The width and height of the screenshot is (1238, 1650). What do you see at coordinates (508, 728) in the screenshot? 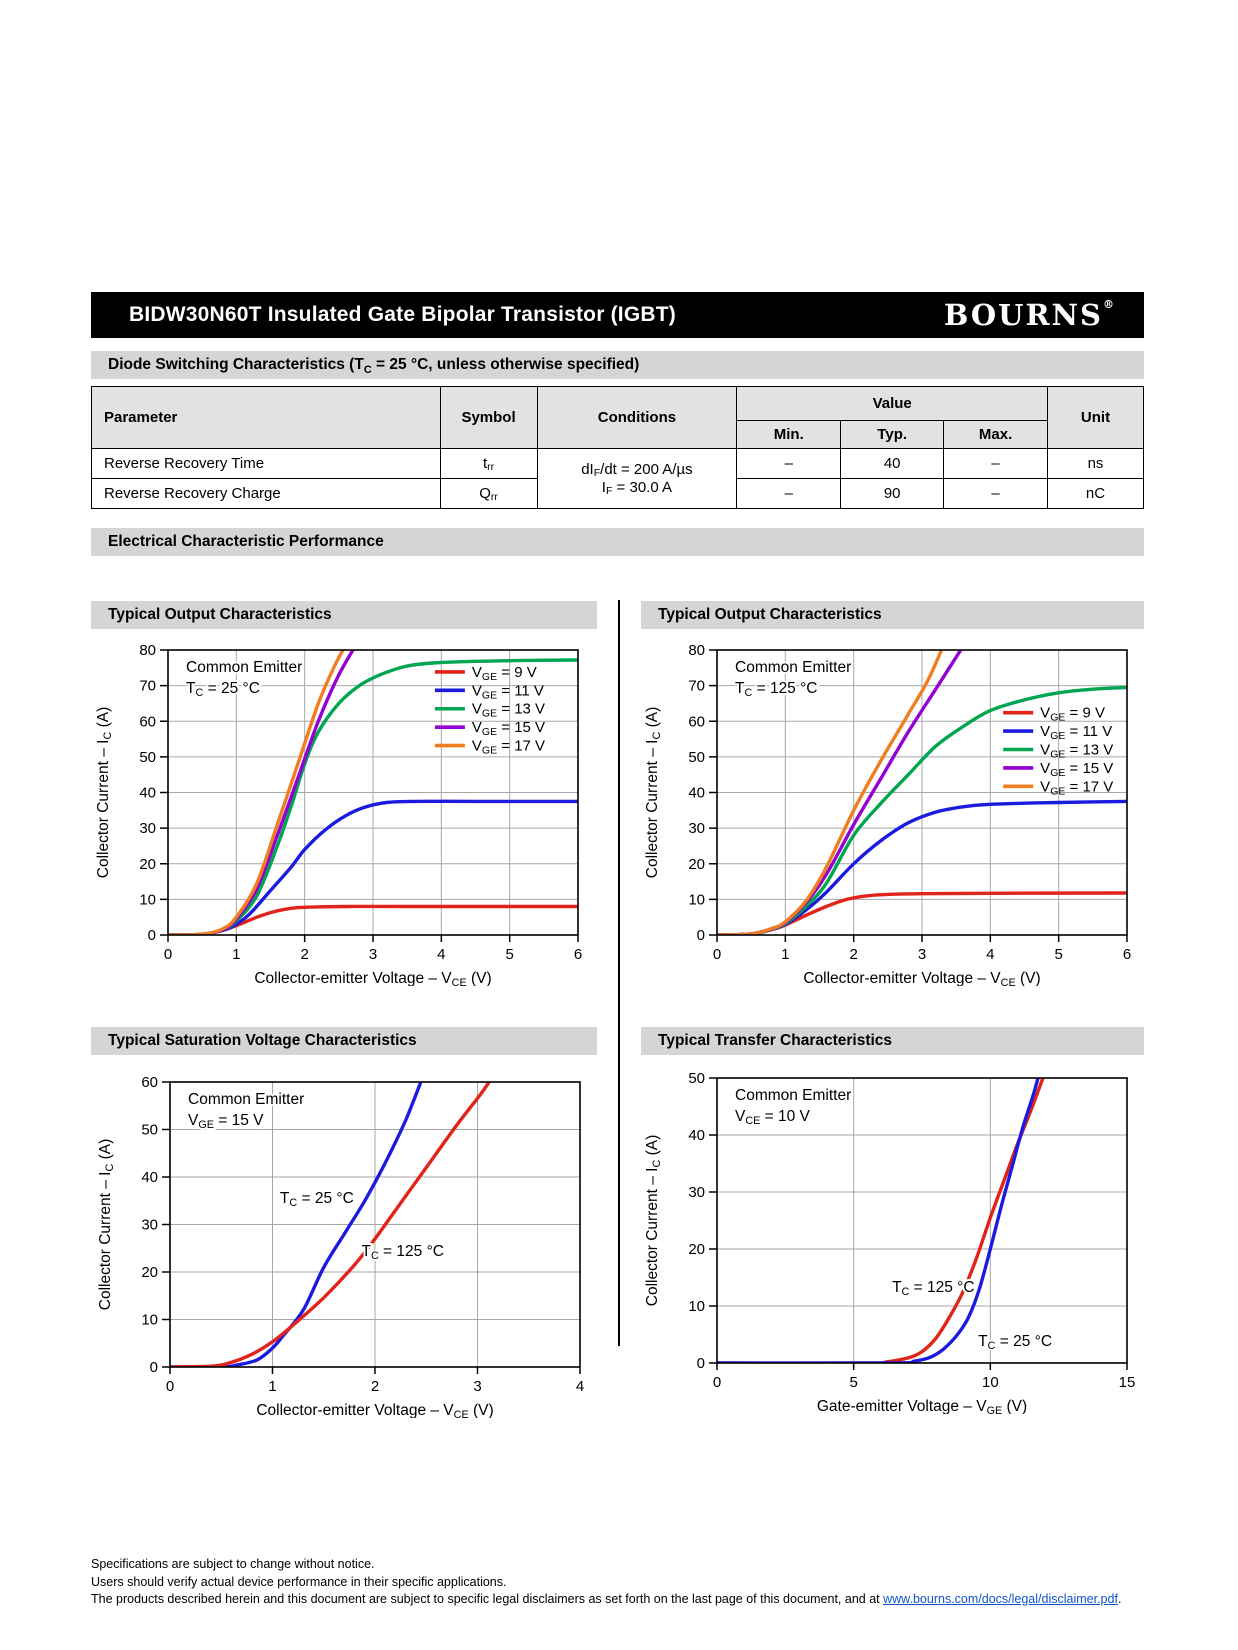
I see `legend-label: VGE = 15 V` at bounding box center [508, 728].